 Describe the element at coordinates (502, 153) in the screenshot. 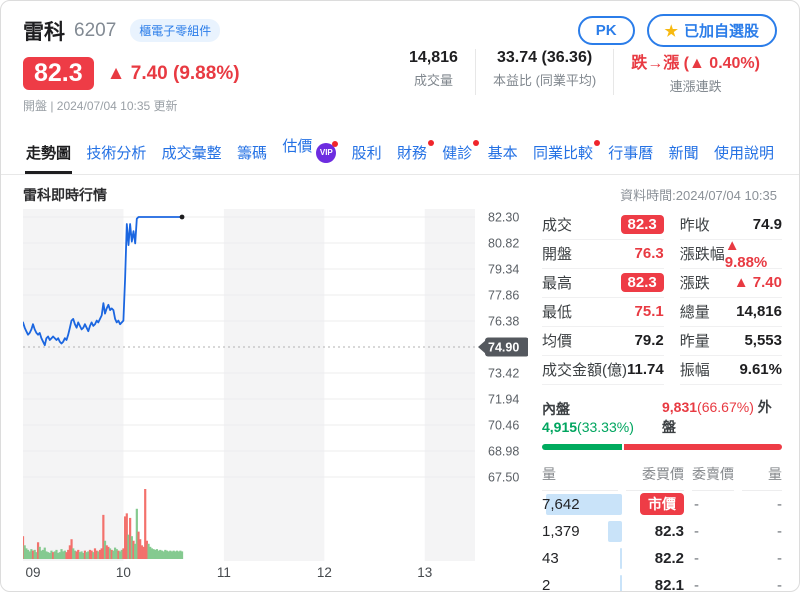

I see `tab-基本: 基本` at that location.